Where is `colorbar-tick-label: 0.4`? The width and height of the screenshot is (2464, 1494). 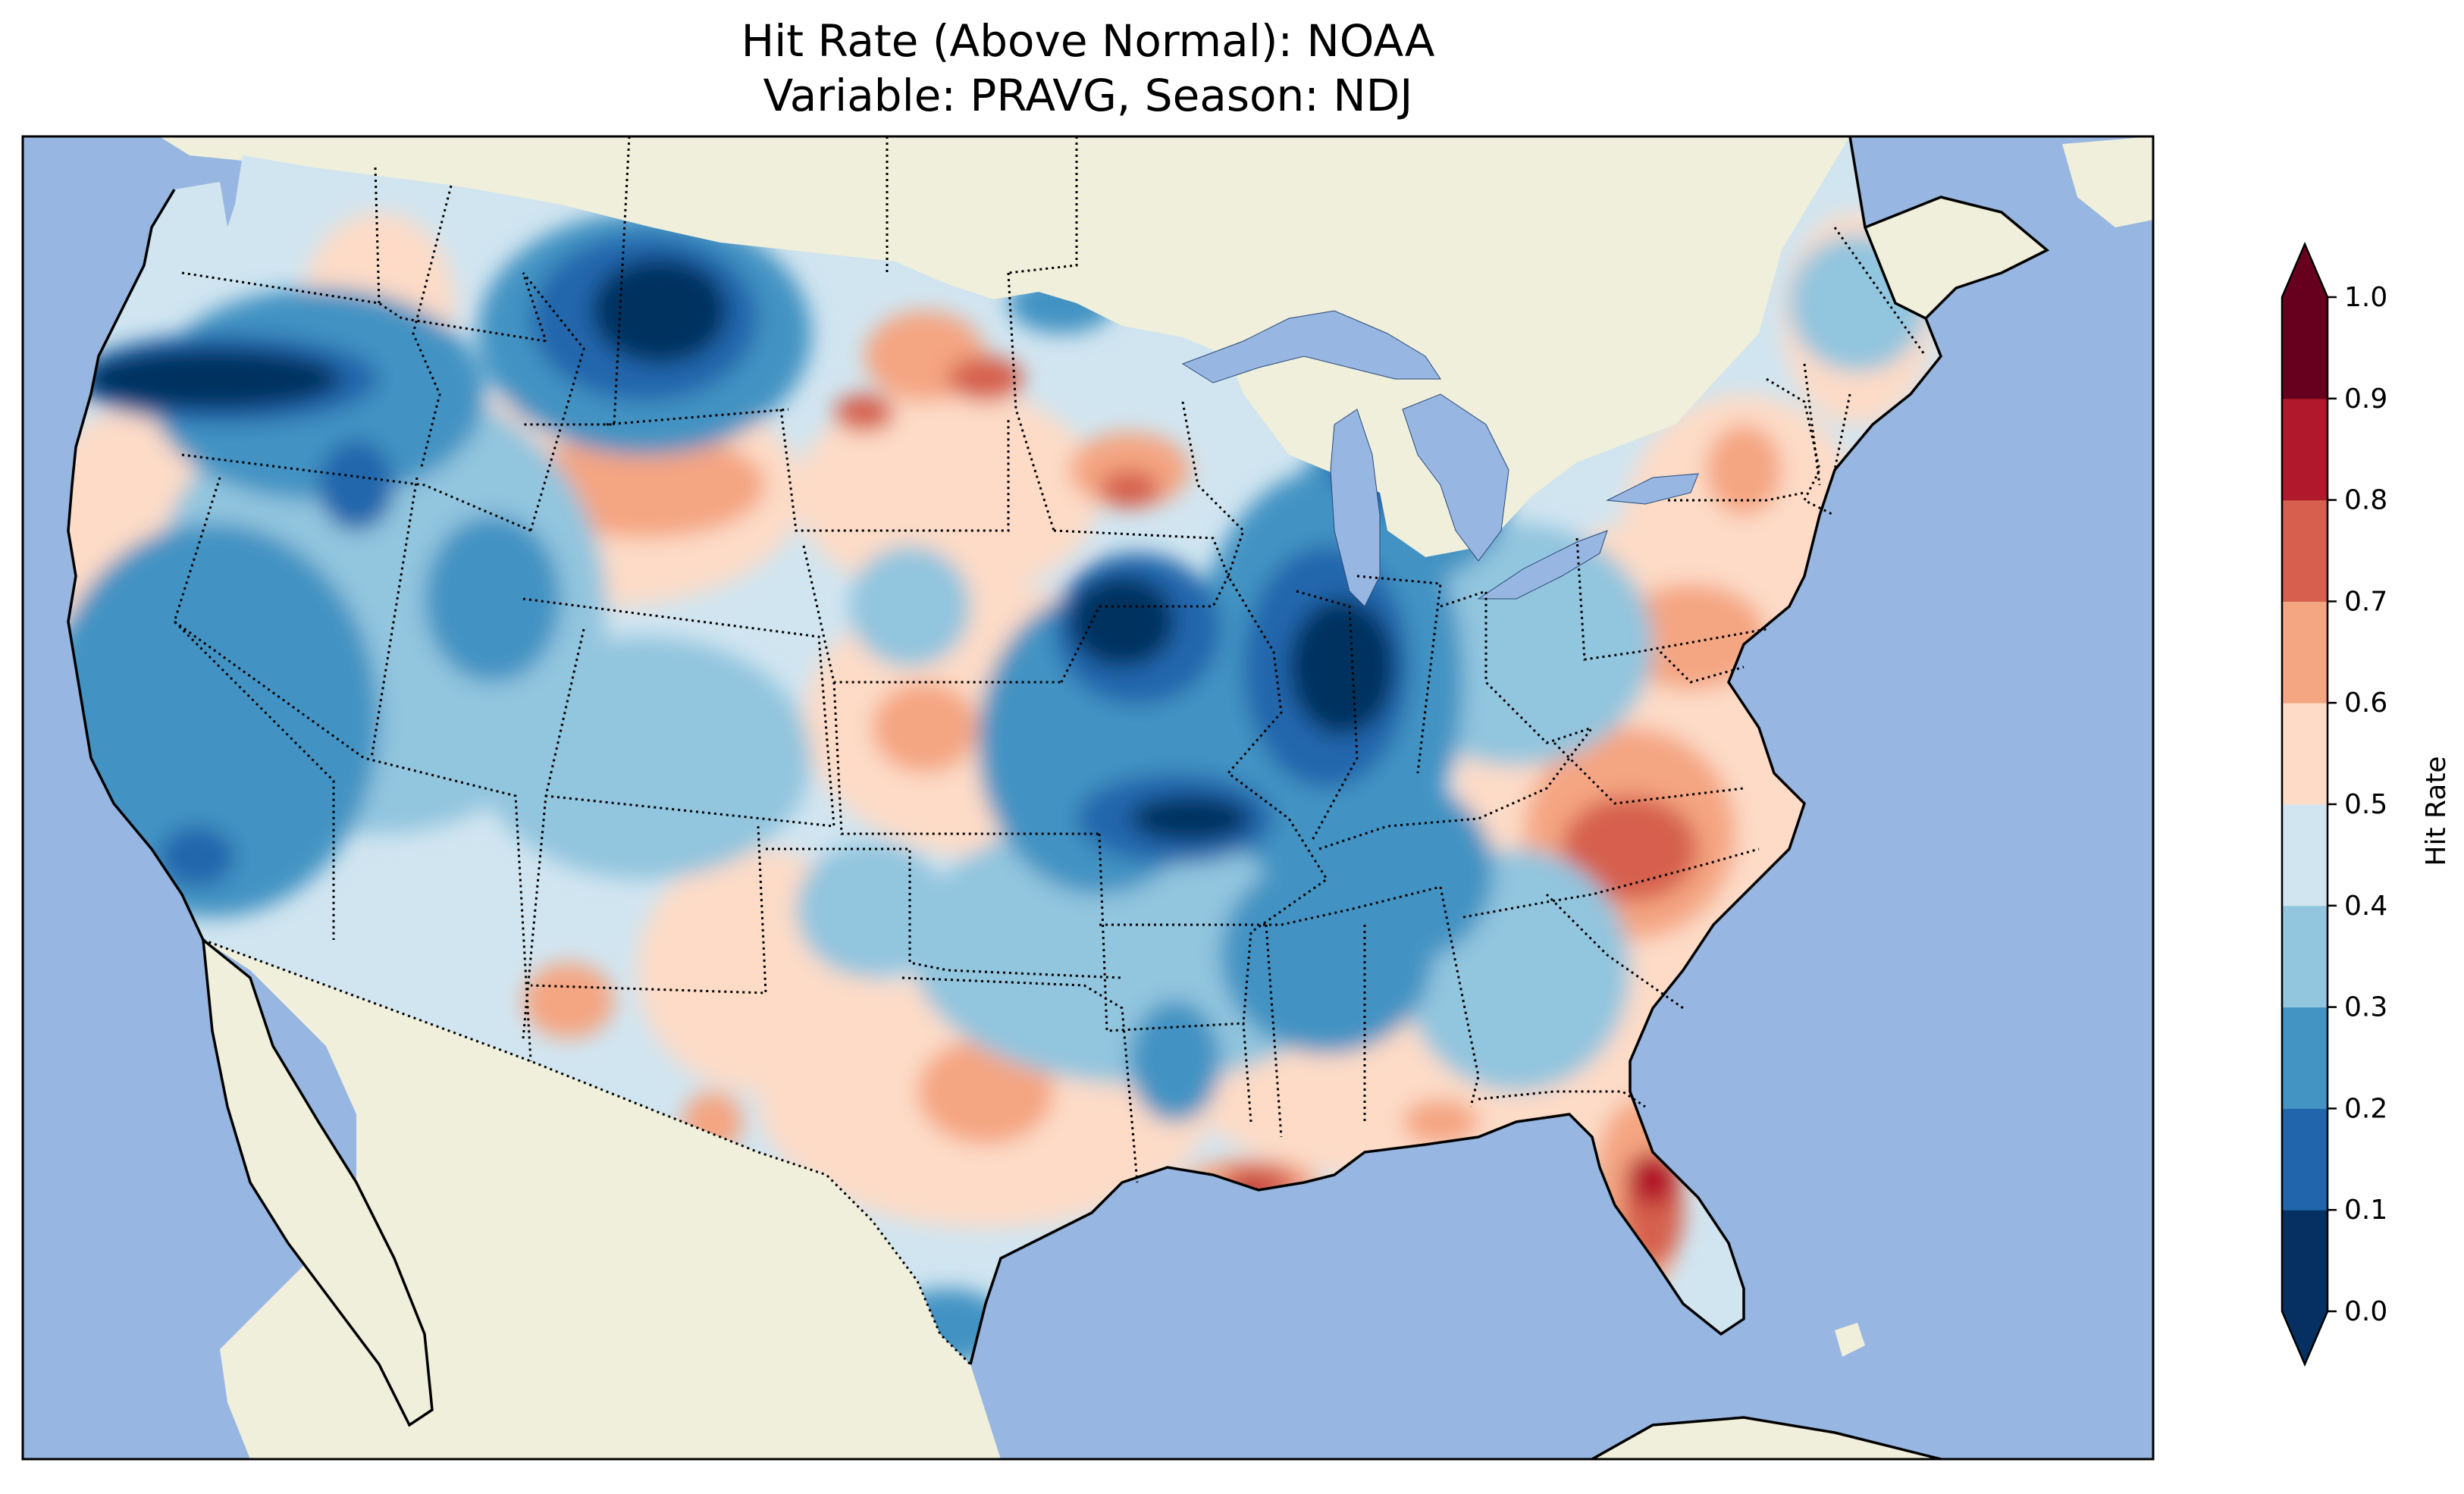 colorbar-tick-label: 0.4 is located at coordinates (2365, 906).